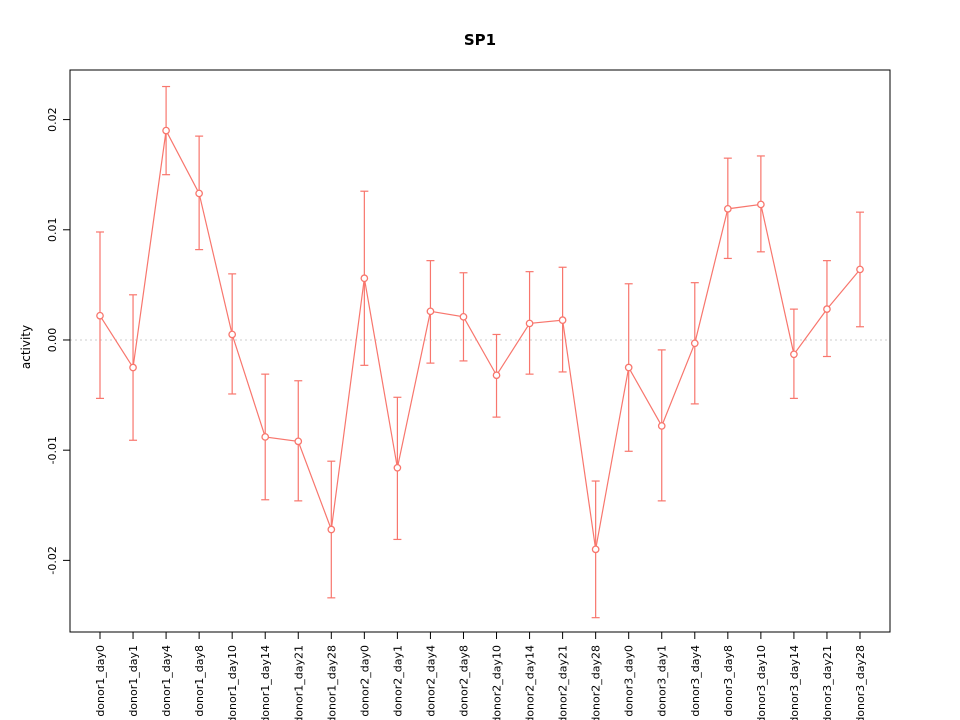 This screenshot has width=960, height=720. I want to click on x-tick-label: donor2_day14, so click(530, 682).